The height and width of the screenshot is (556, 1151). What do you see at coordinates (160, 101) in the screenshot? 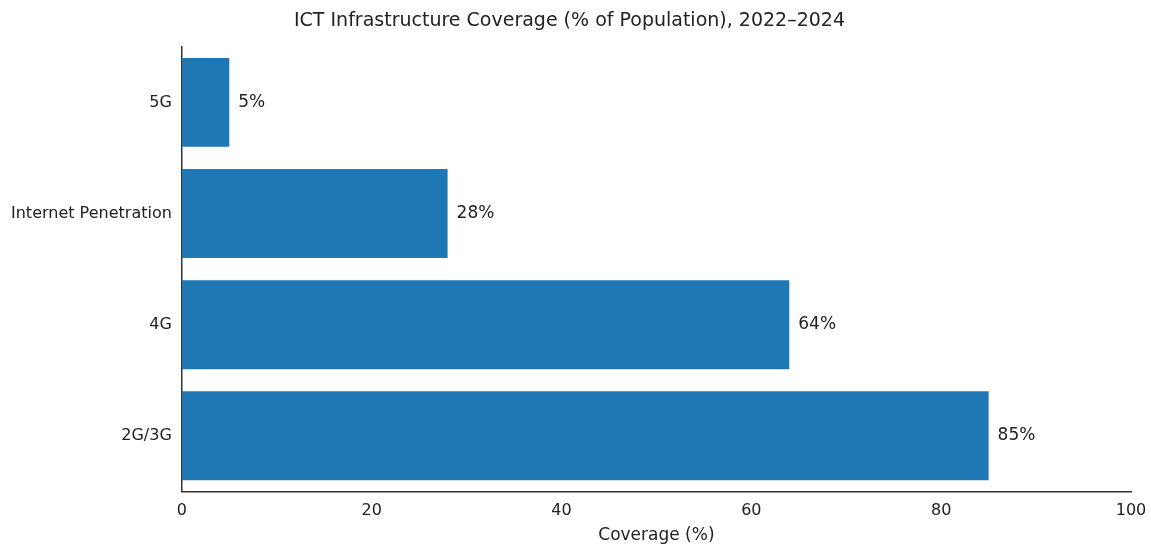
I see `y-tick-label: 5G` at bounding box center [160, 101].